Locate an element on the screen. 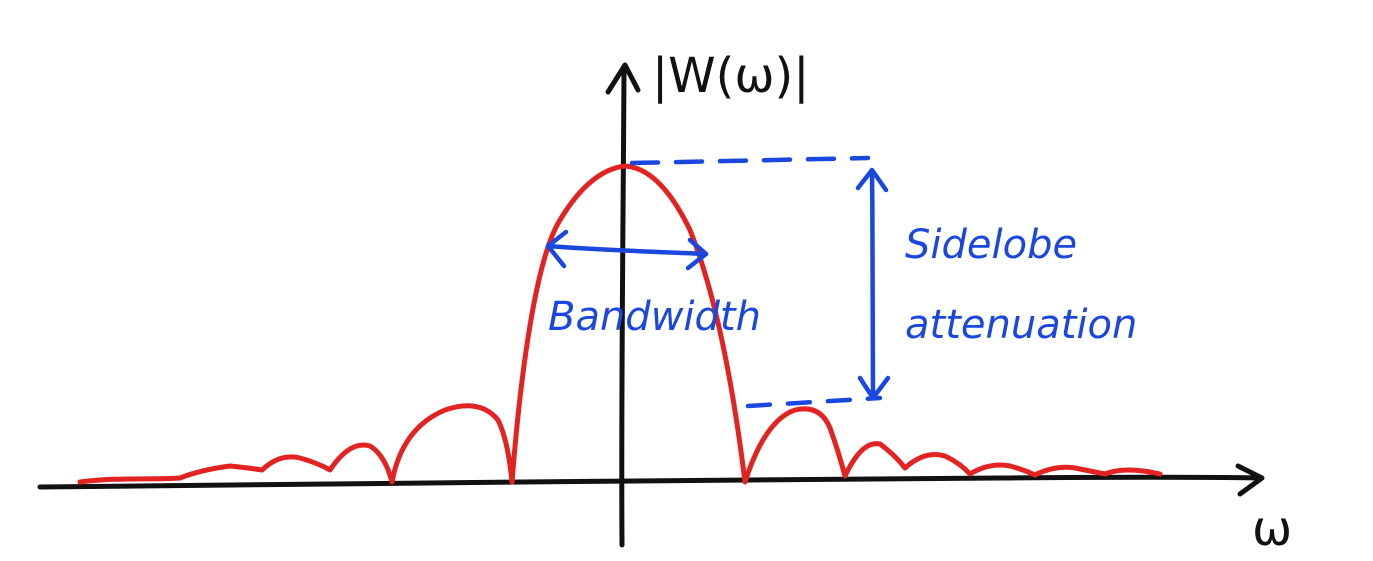 The height and width of the screenshot is (561, 1373). y-axis-label: |W(ω)| is located at coordinates (730, 76).